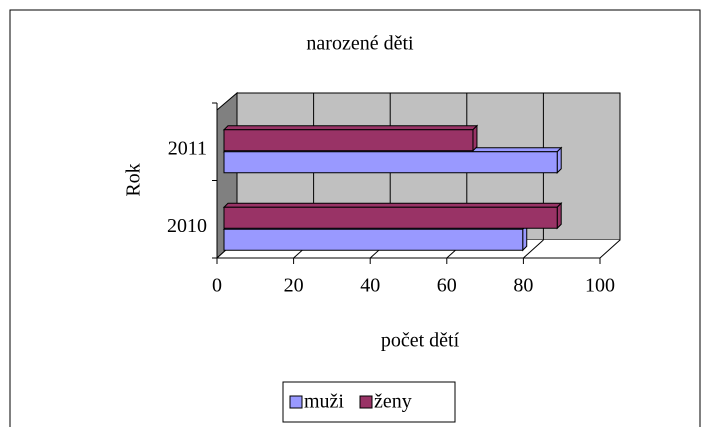 Image resolution: width=715 pixels, height=427 pixels. Describe the element at coordinates (447, 286) in the screenshot. I see `x-tick-label: 60` at that location.